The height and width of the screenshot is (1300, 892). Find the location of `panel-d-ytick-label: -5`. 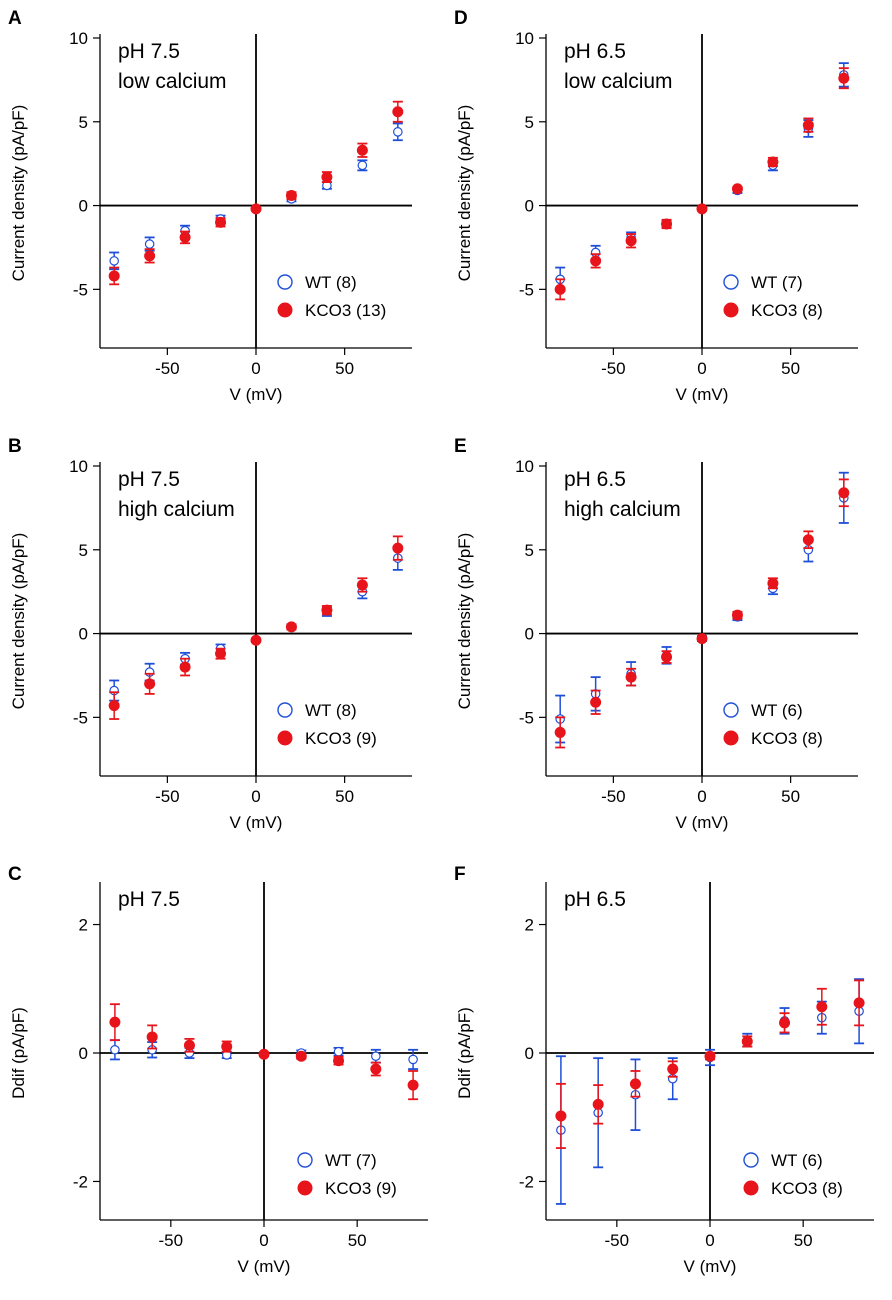

panel-d-ytick-label: -5 is located at coordinates (526, 289).